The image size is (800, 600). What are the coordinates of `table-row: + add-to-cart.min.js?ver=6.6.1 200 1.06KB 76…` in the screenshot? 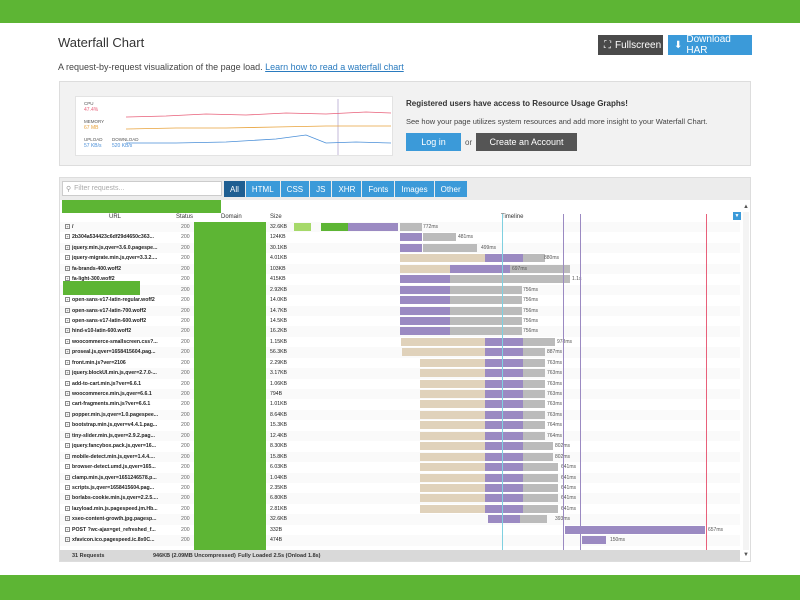 It's located at (400, 384).